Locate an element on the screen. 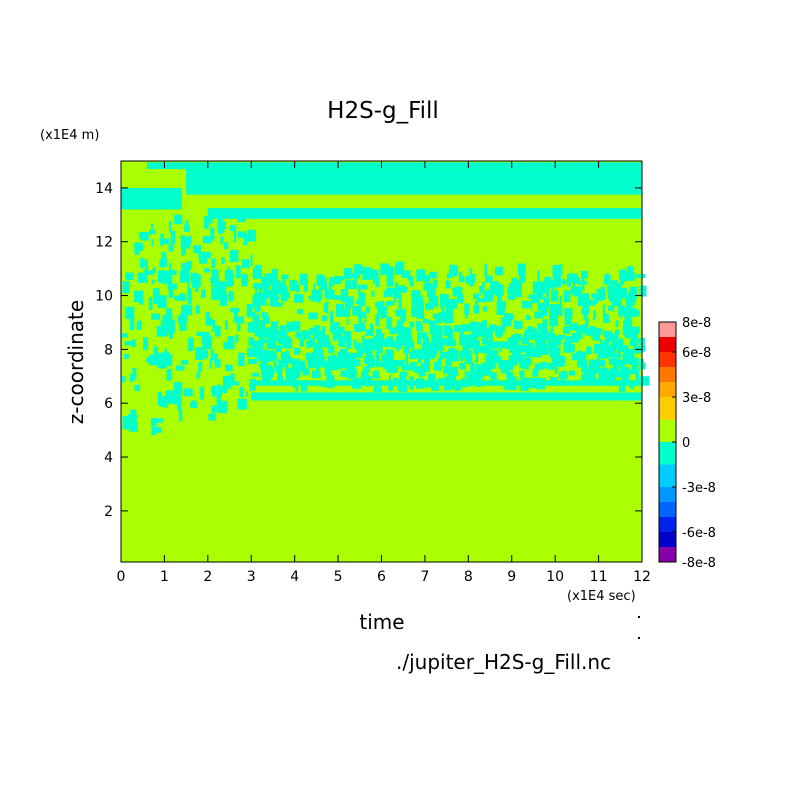 This screenshot has height=804, width=804. x-tick-label: 3 is located at coordinates (251, 577).